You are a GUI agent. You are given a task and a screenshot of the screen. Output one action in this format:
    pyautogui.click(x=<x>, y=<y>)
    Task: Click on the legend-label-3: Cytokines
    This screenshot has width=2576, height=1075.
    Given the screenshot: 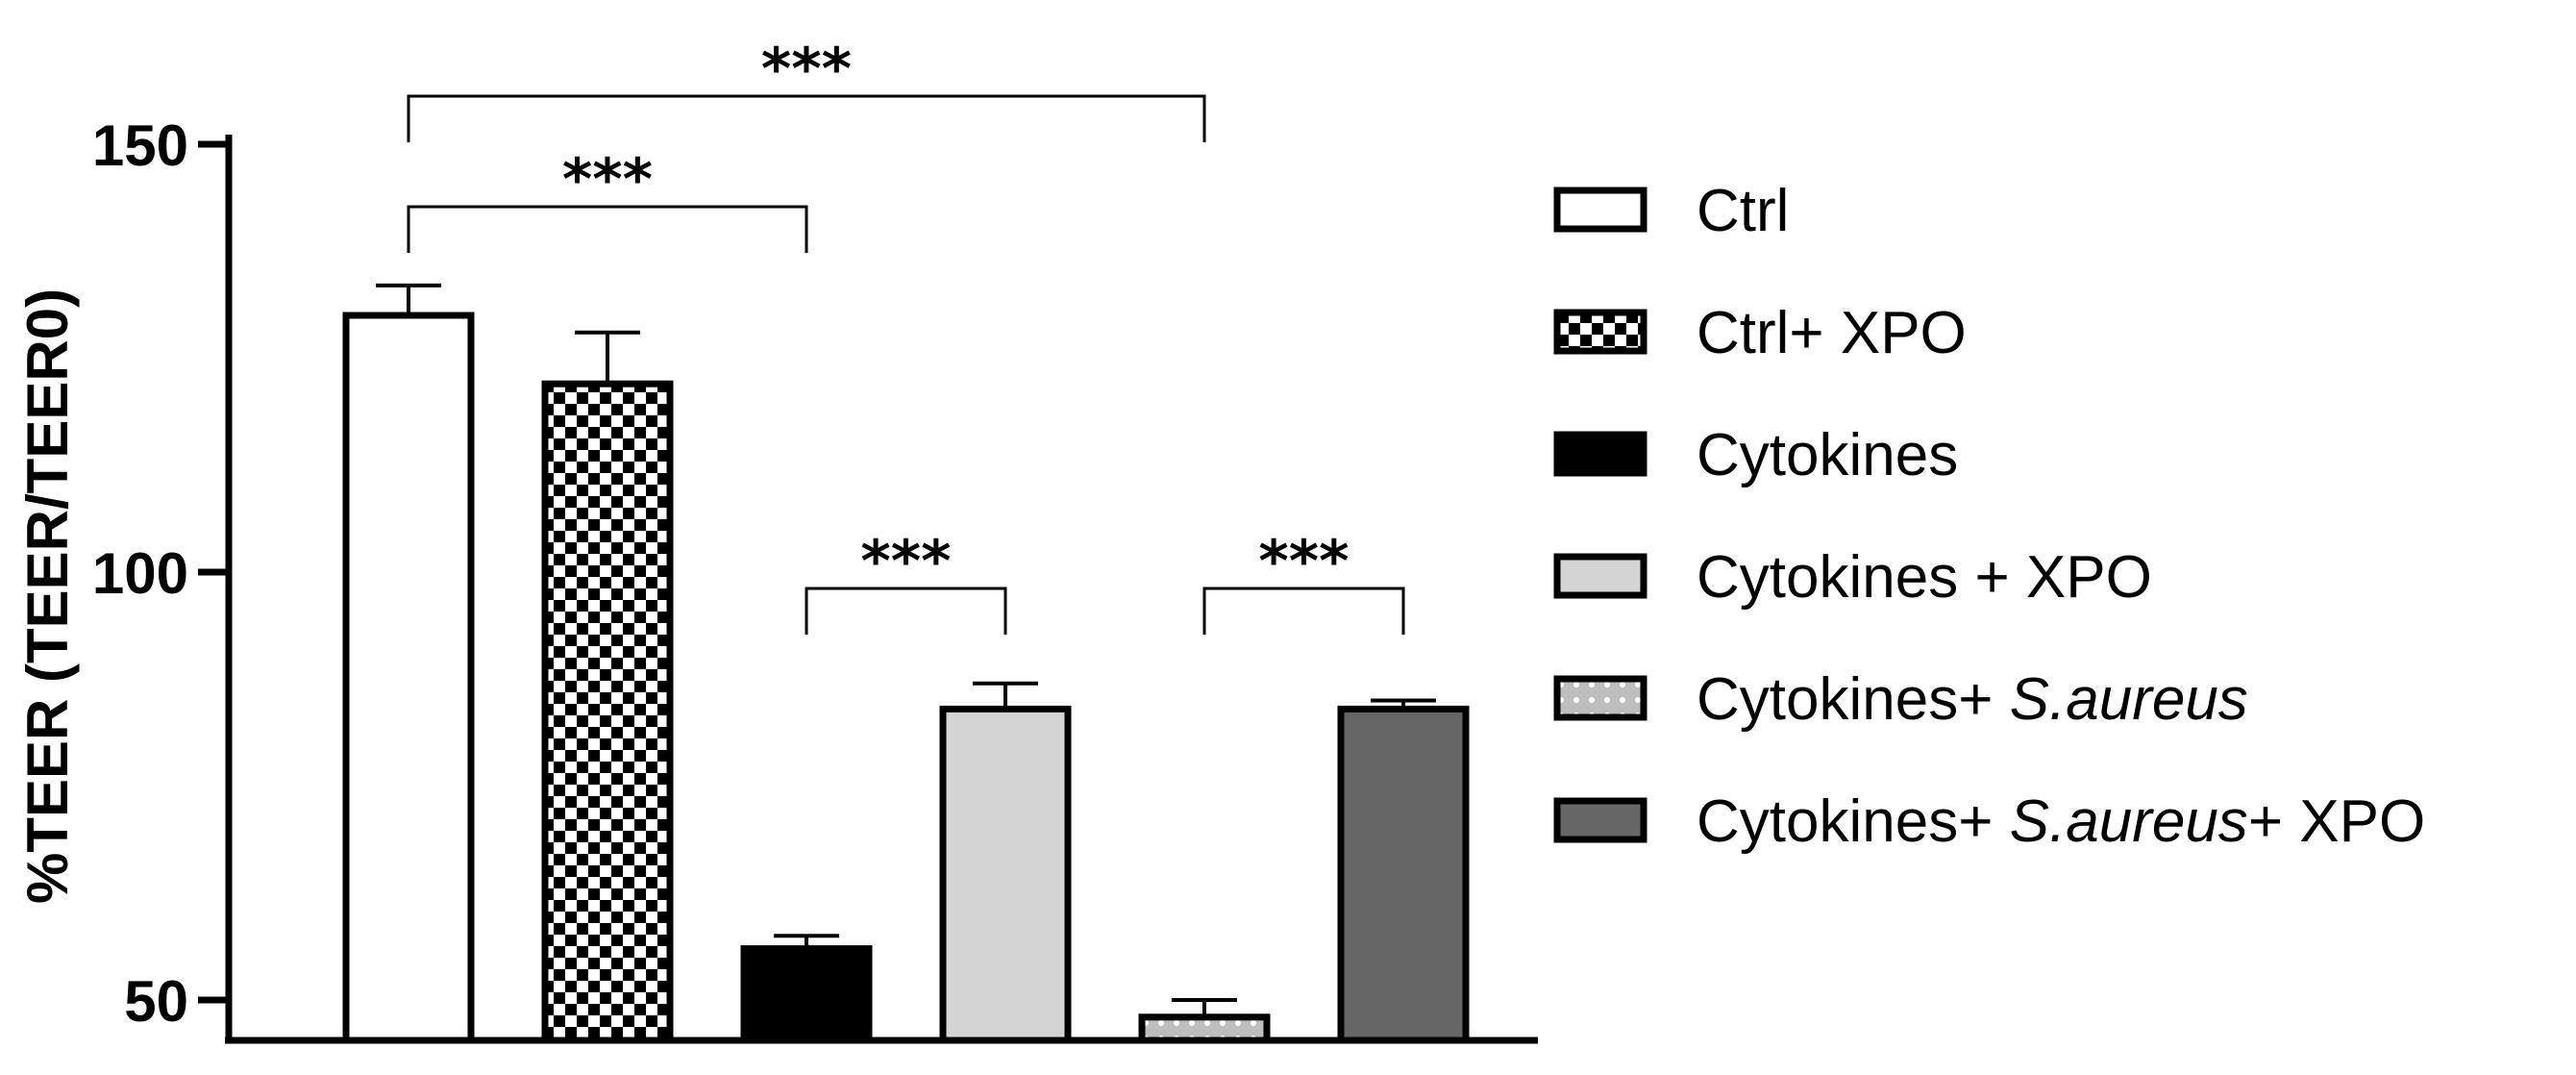 What is the action you would take?
    pyautogui.click(x=1827, y=455)
    